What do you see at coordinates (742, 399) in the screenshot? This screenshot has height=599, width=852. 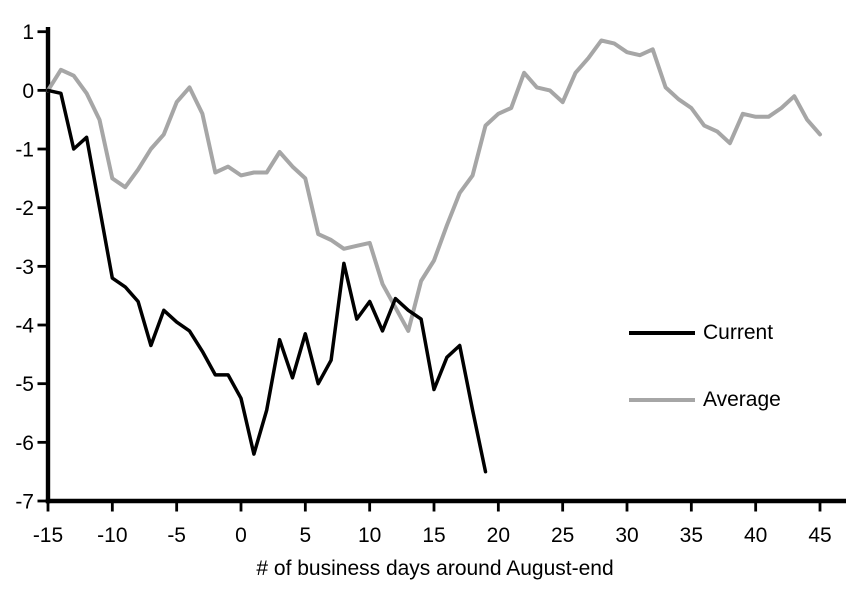 I see `legend-label-average: Average` at bounding box center [742, 399].